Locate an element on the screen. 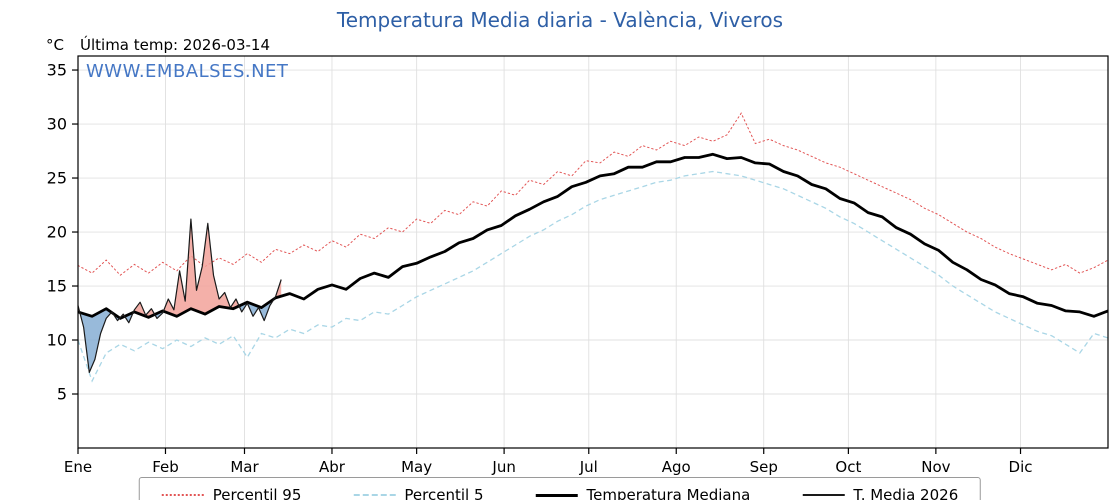  x-tick-label: Feb is located at coordinates (165, 467).